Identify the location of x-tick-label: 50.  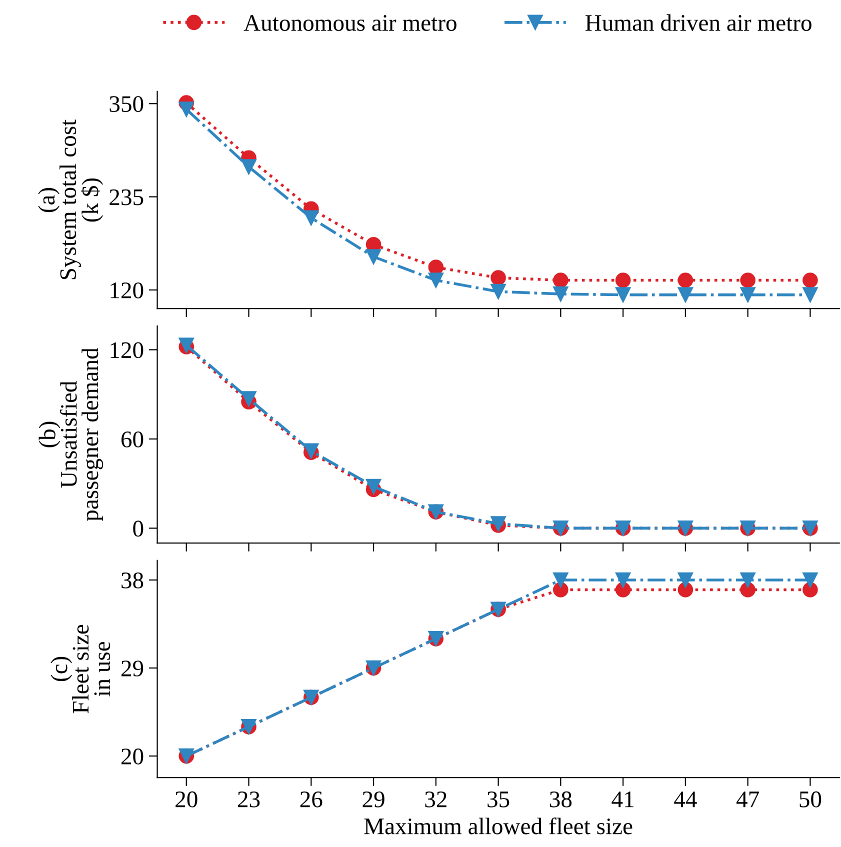
(811, 799).